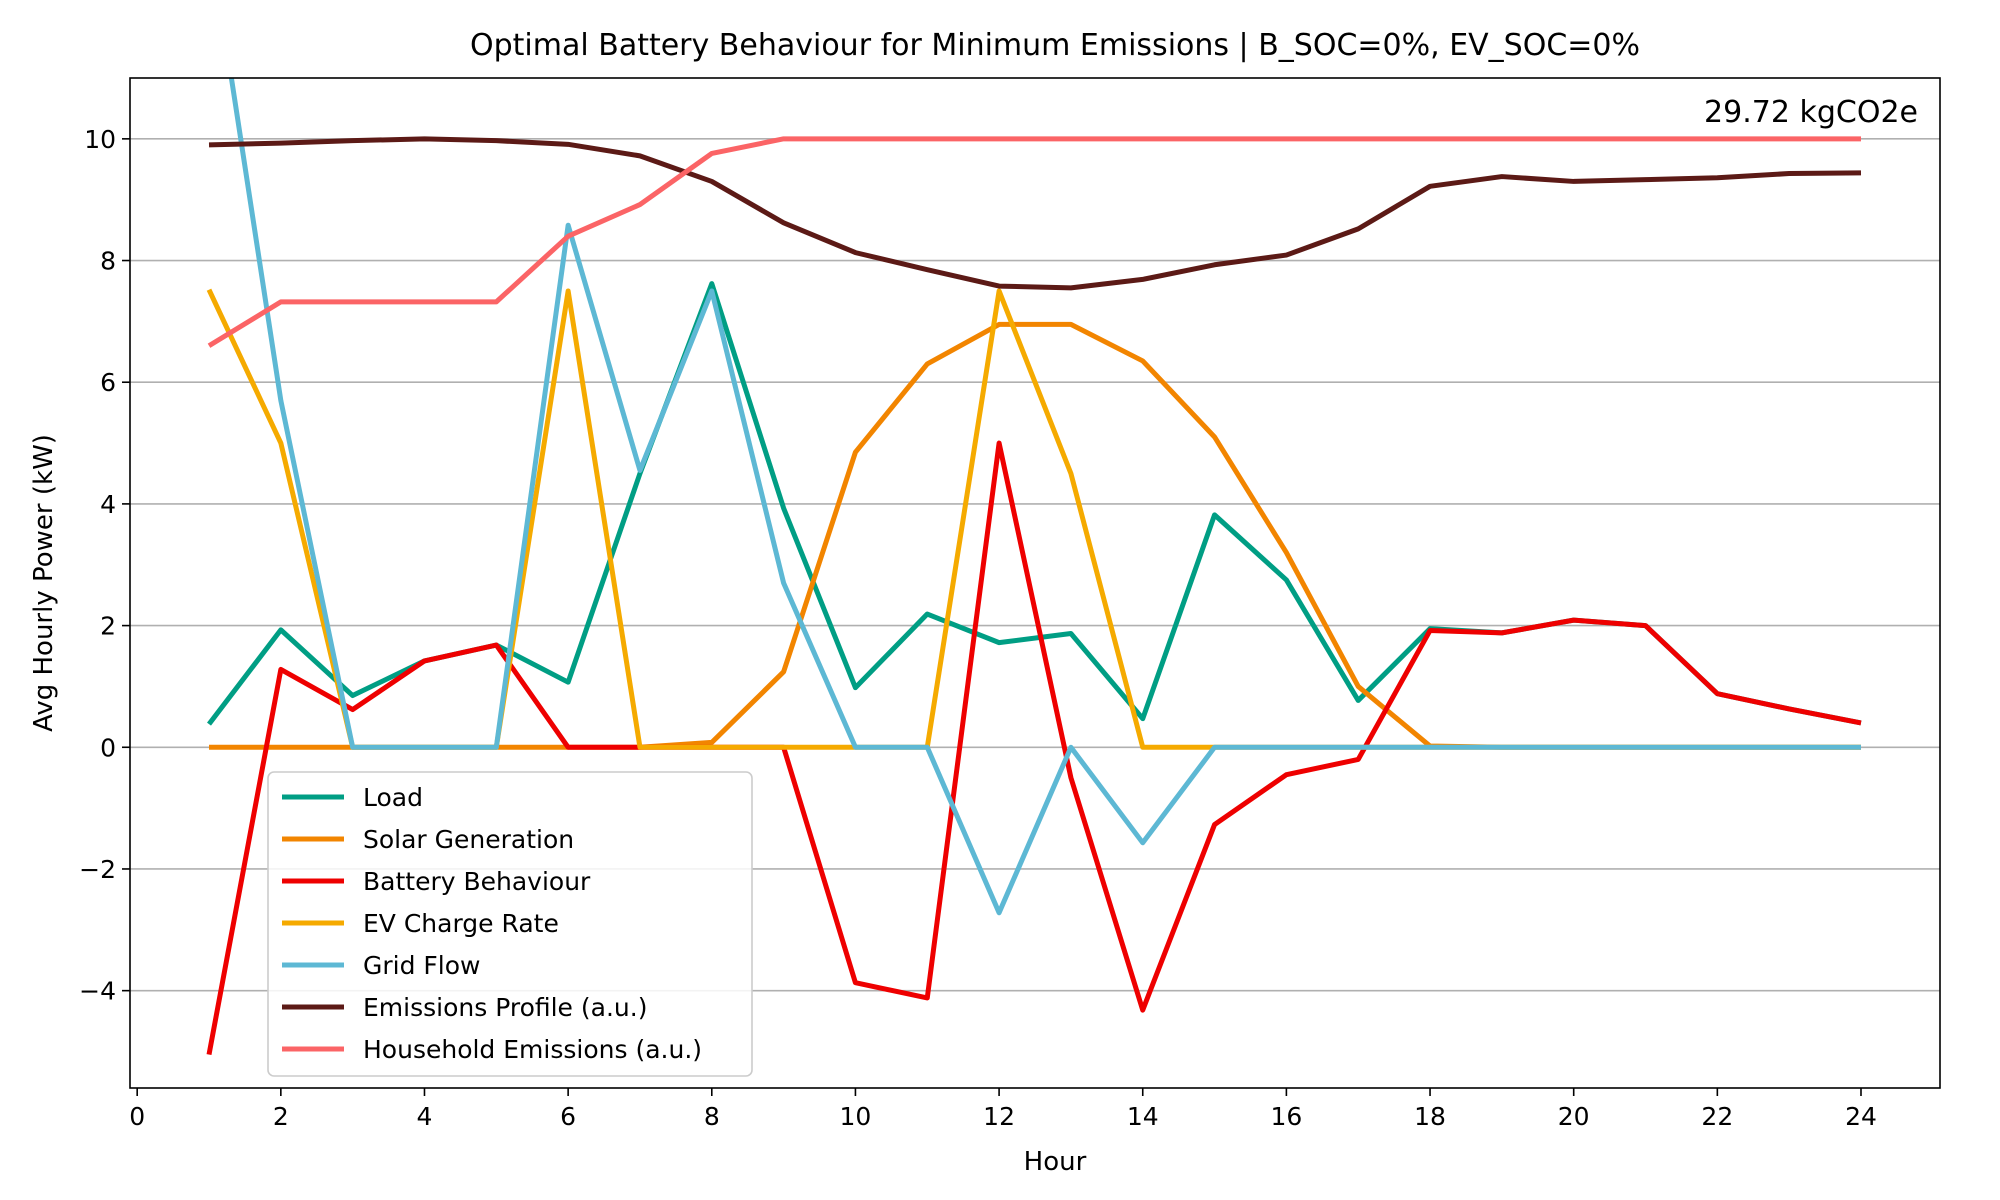  I want to click on emissions-total-annotation: 29.72 kgCO2e, so click(1811, 112).